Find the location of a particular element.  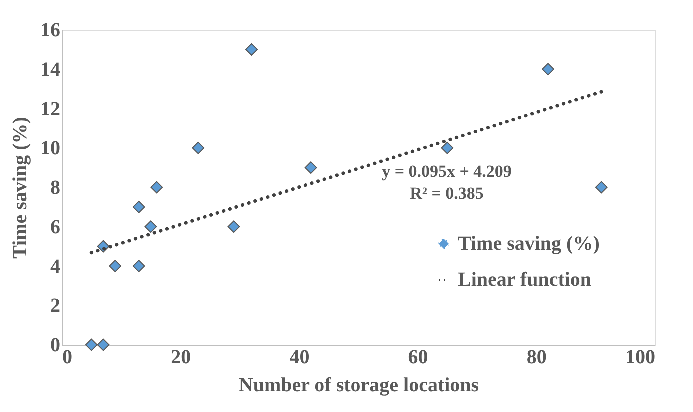

y-tick-label: 8 is located at coordinates (55, 188).